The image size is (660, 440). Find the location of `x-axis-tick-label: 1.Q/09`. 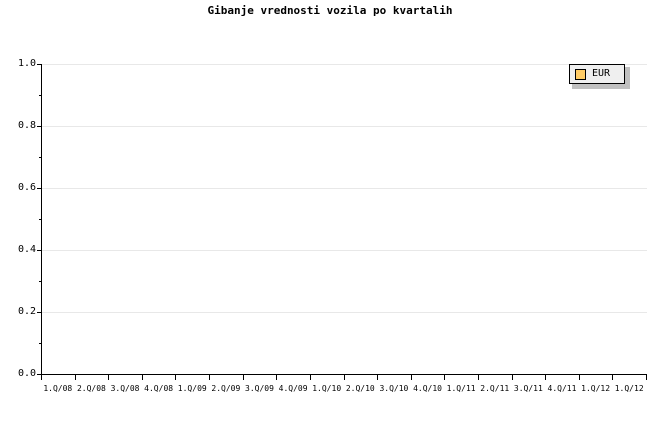

x-axis-tick-label: 1.Q/09 is located at coordinates (192, 388).